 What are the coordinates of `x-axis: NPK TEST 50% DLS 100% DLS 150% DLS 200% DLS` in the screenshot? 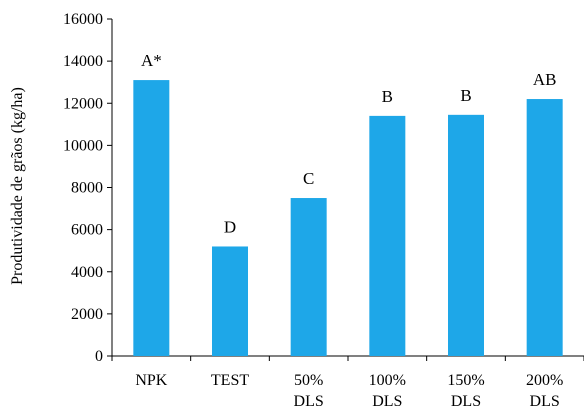 It's located at (347, 382).